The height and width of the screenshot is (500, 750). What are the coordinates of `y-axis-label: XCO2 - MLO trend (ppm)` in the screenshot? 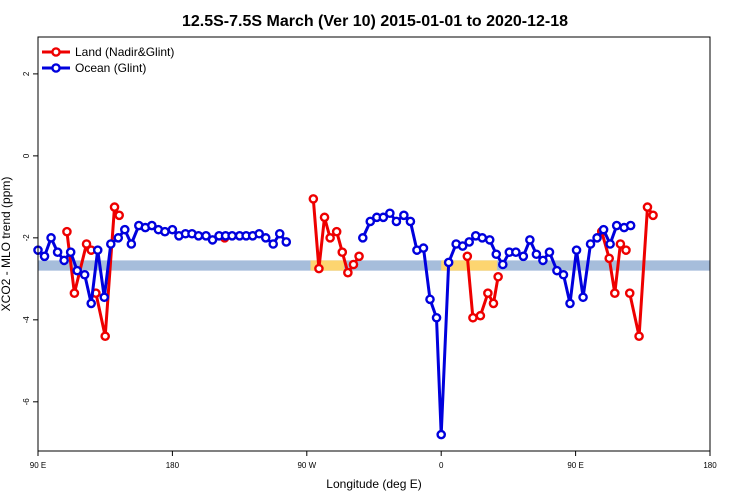 It's located at (6, 244).